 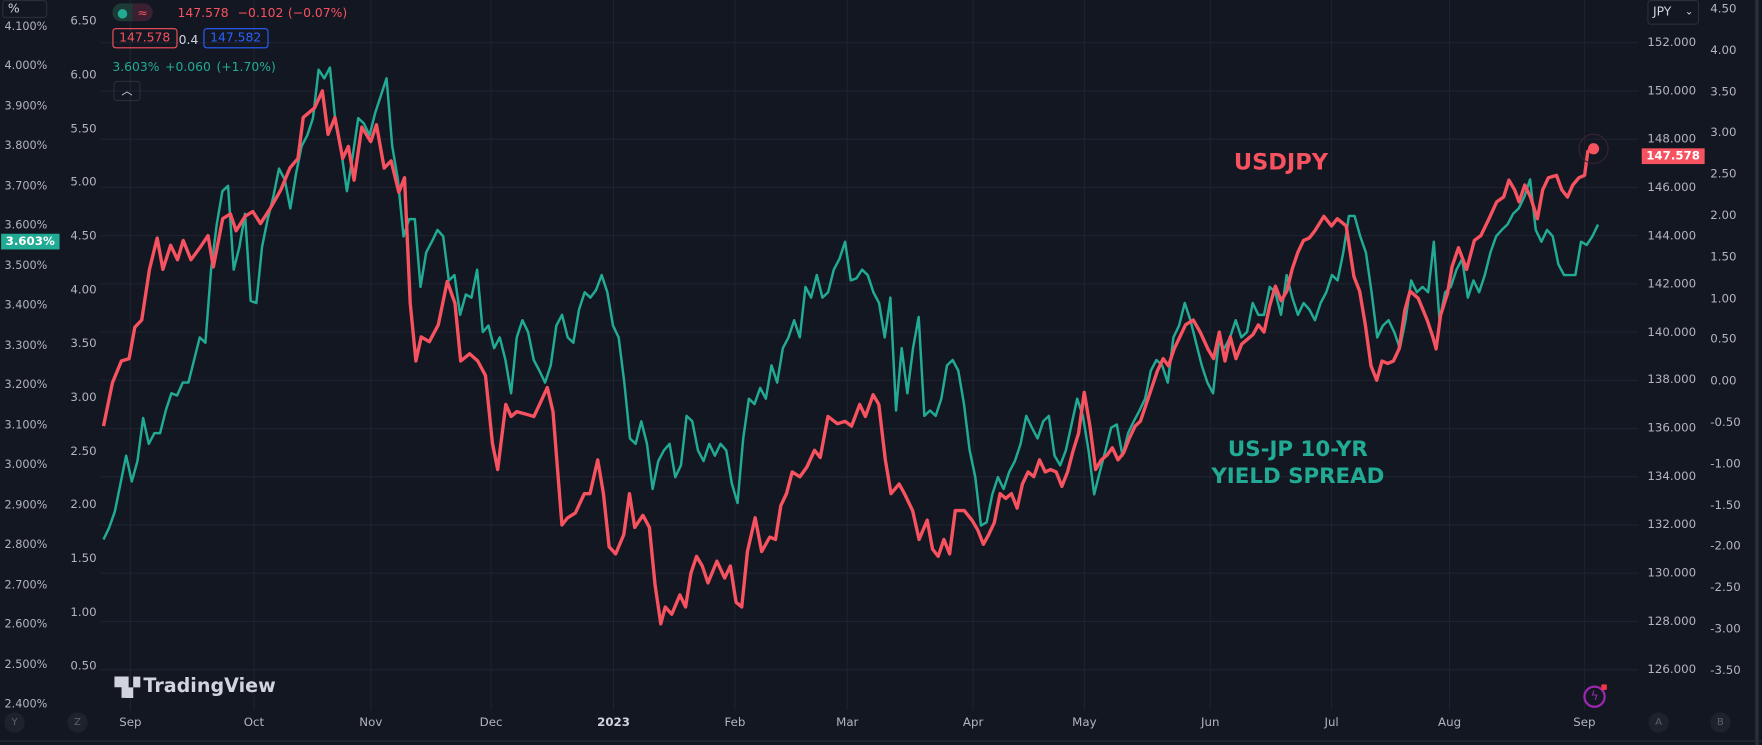 I want to click on axis-tick-label: 2.700%, so click(x=26, y=585).